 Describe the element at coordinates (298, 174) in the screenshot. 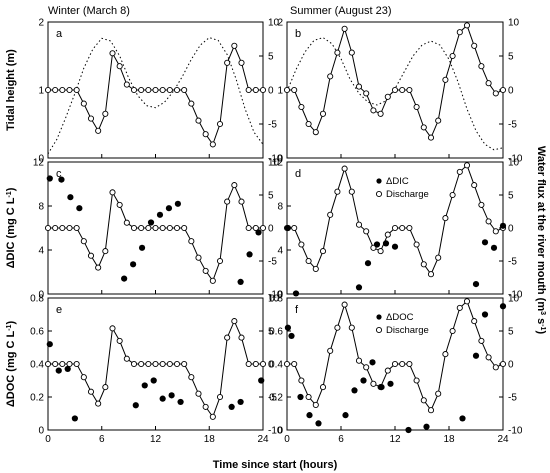

I see `panel-letter: d` at that location.